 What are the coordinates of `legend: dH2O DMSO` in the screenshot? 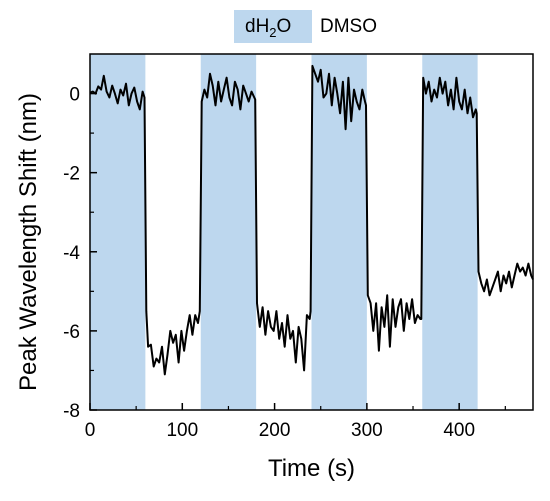 It's located at (305, 26).